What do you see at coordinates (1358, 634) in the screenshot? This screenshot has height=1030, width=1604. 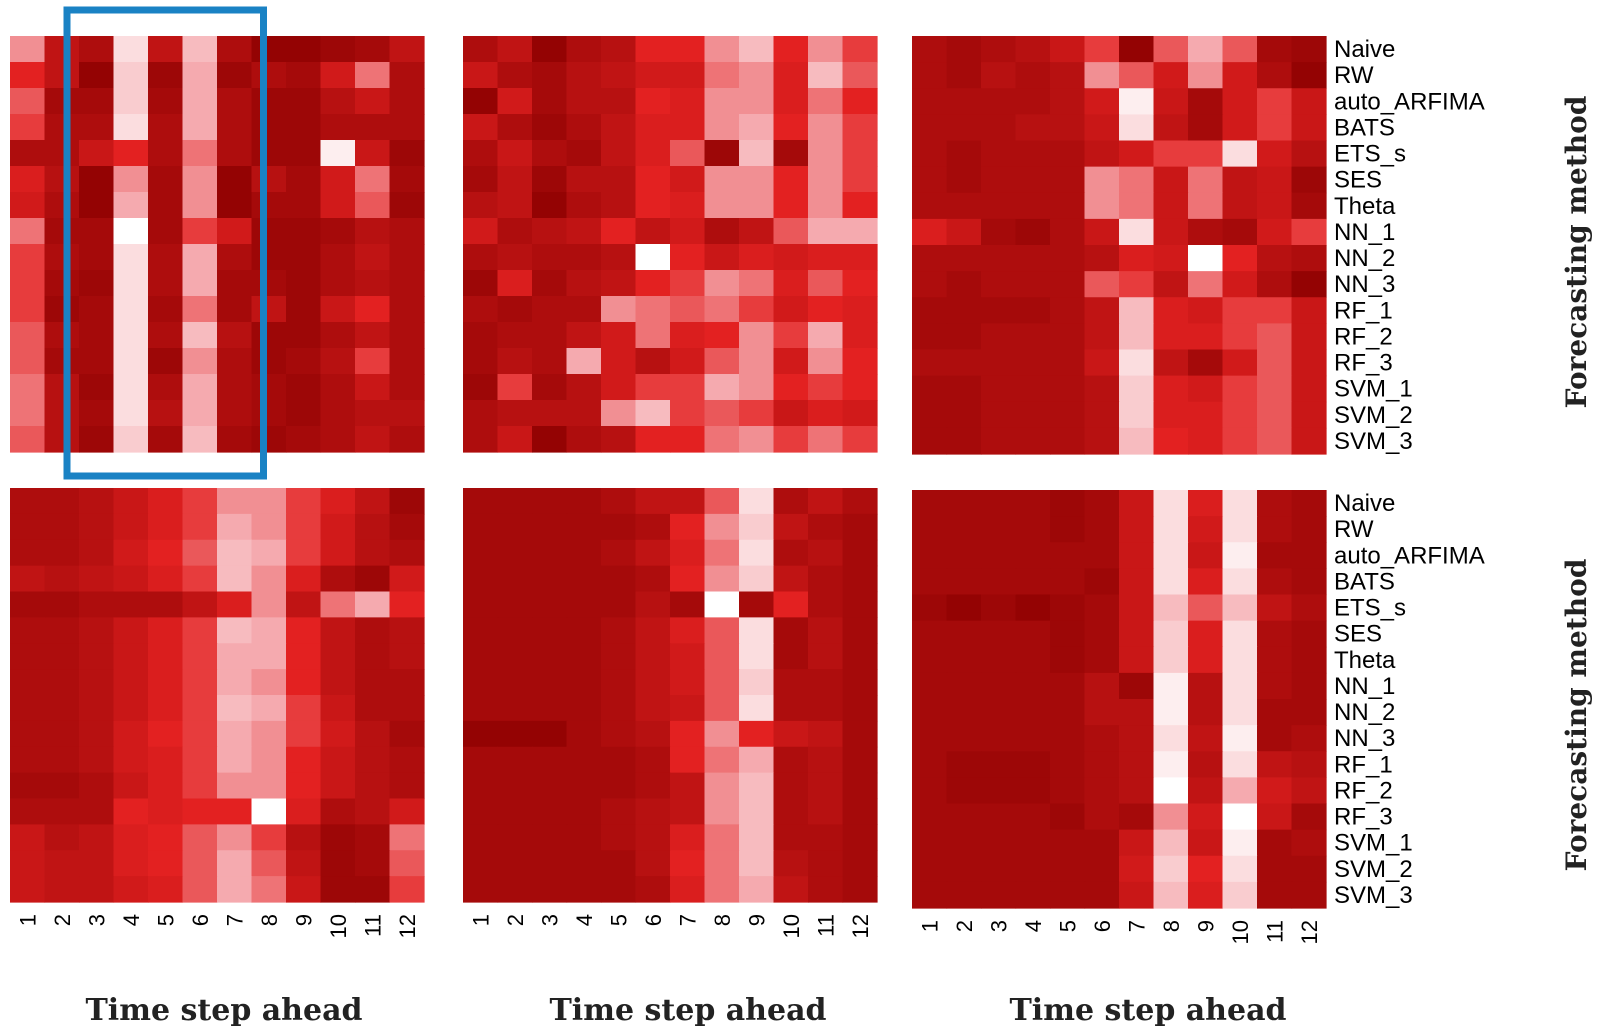 I see `row-label-SES: SES` at bounding box center [1358, 634].